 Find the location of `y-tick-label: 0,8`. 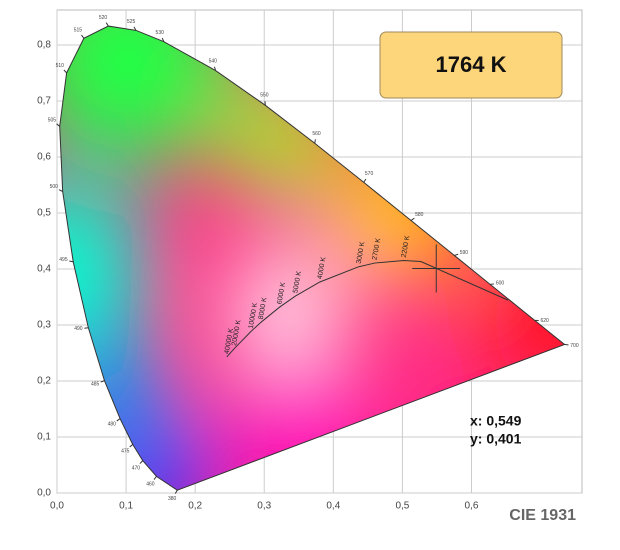

y-tick-label: 0,8 is located at coordinates (44, 45).